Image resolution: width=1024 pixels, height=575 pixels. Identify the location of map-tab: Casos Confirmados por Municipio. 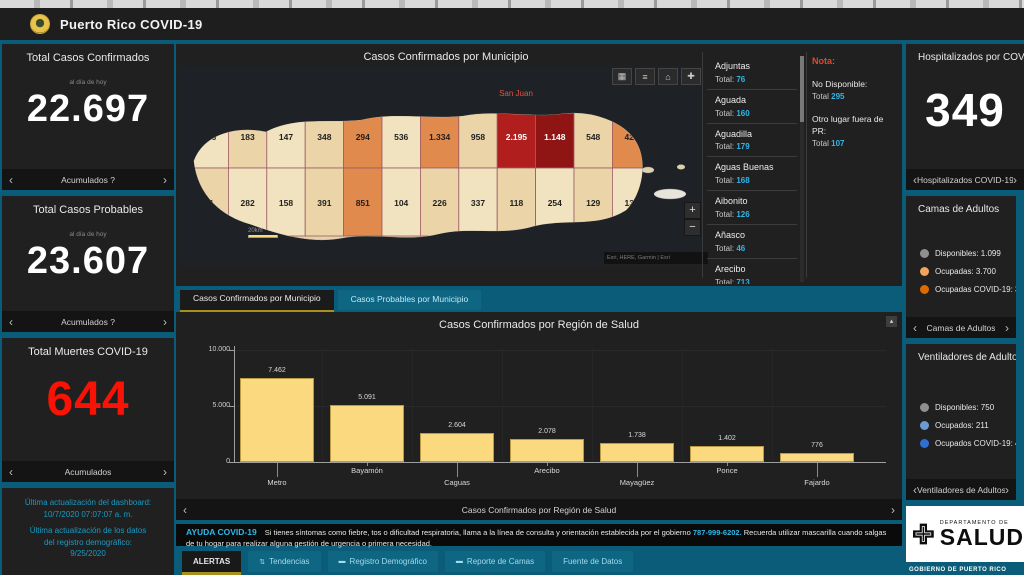
(257, 301).